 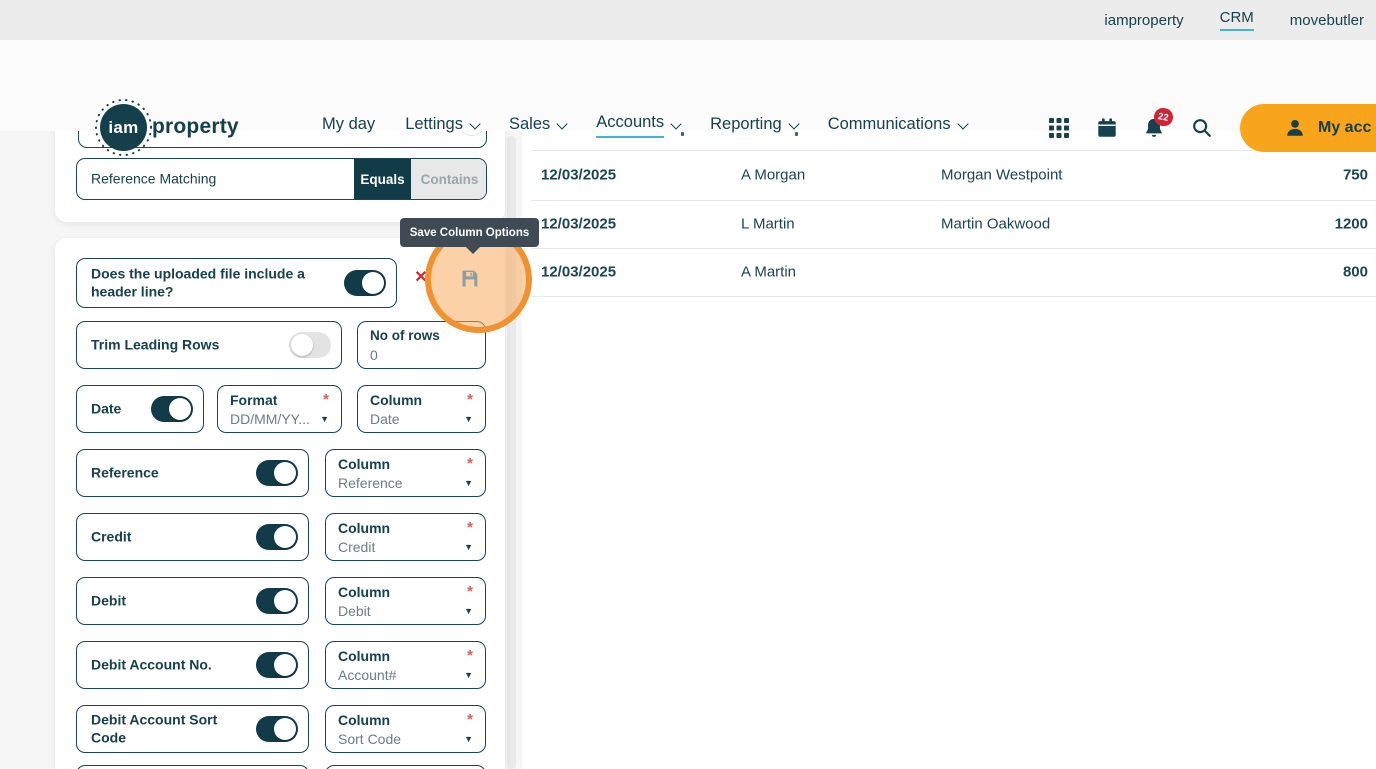 I want to click on nav-communications: Communications, so click(x=898, y=125).